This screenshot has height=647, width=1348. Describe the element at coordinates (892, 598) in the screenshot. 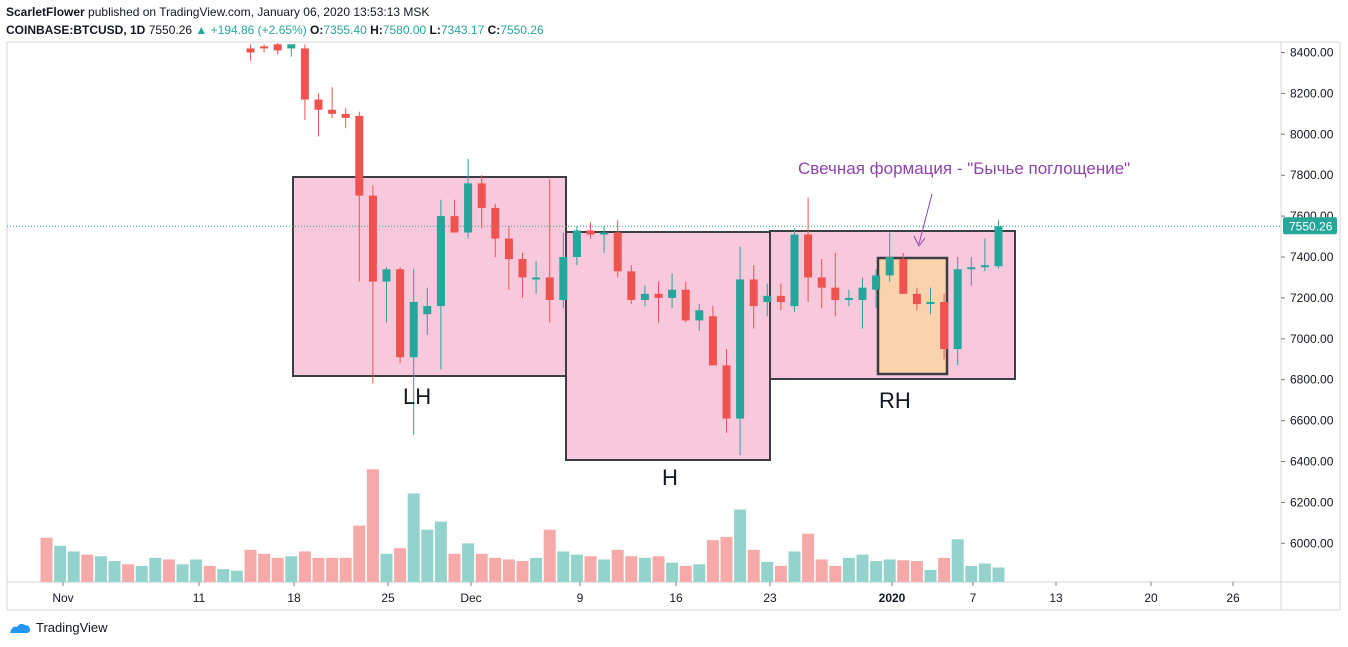

I see `time-tick-label: 2020` at that location.